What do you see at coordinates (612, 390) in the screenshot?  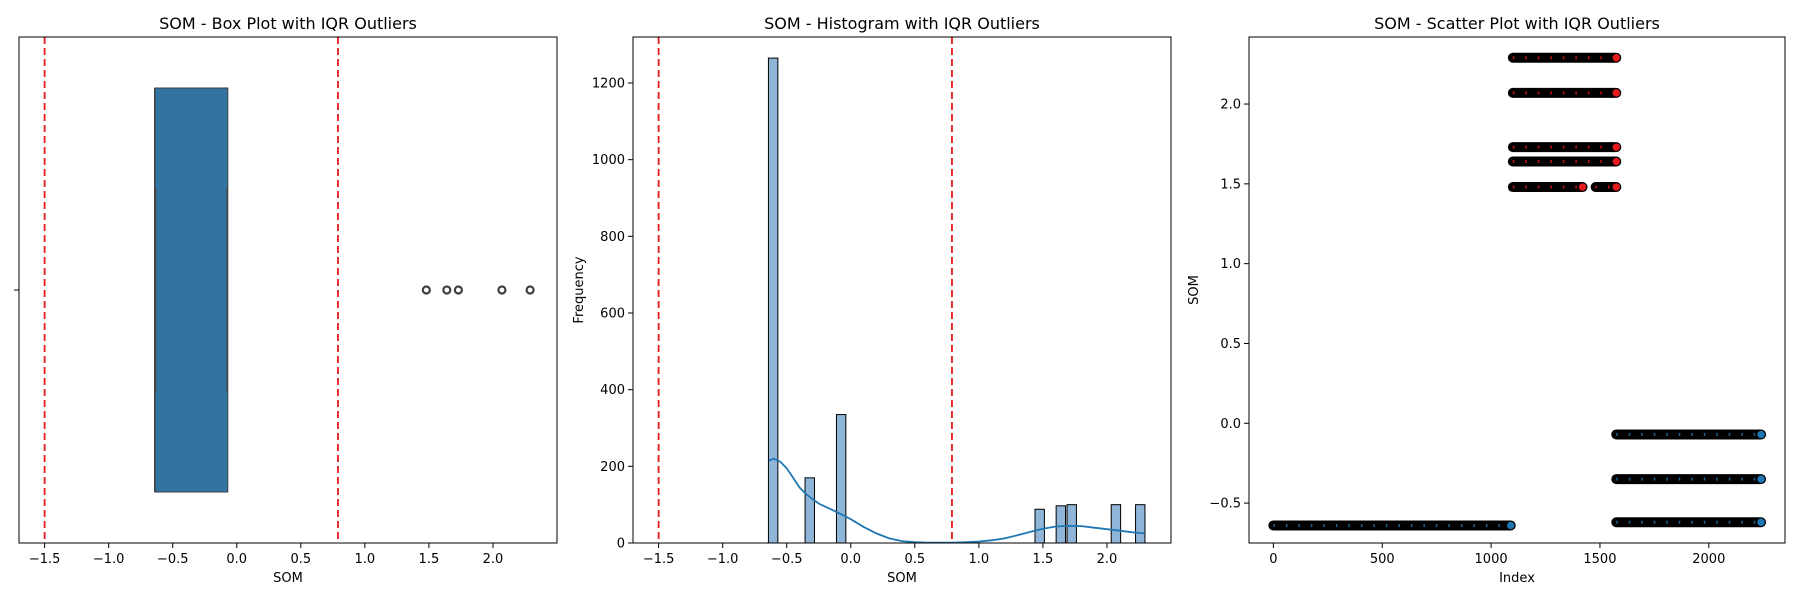 I see `histogram-ytick-label: 400` at bounding box center [612, 390].